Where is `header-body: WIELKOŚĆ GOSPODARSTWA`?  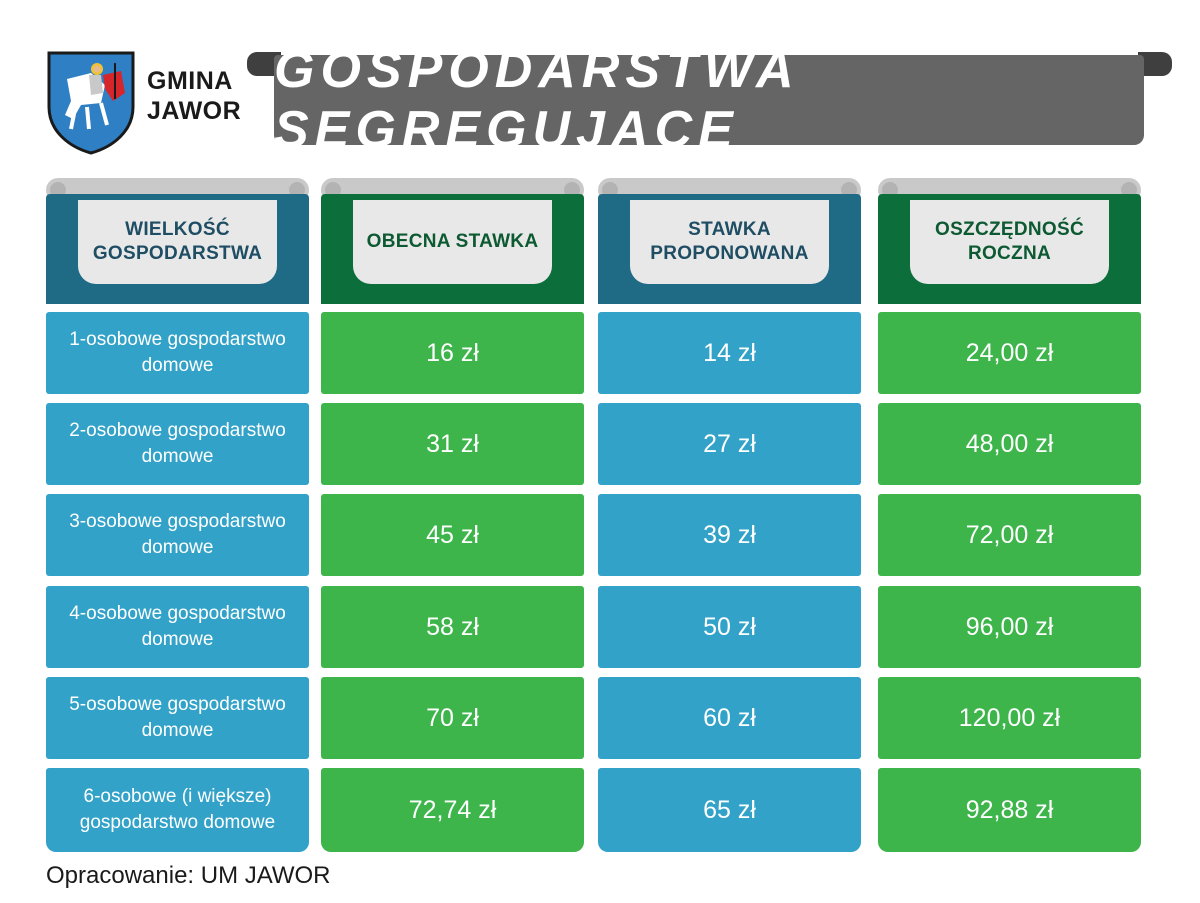 header-body: WIELKOŚĆ GOSPODARSTWA is located at coordinates (177, 249).